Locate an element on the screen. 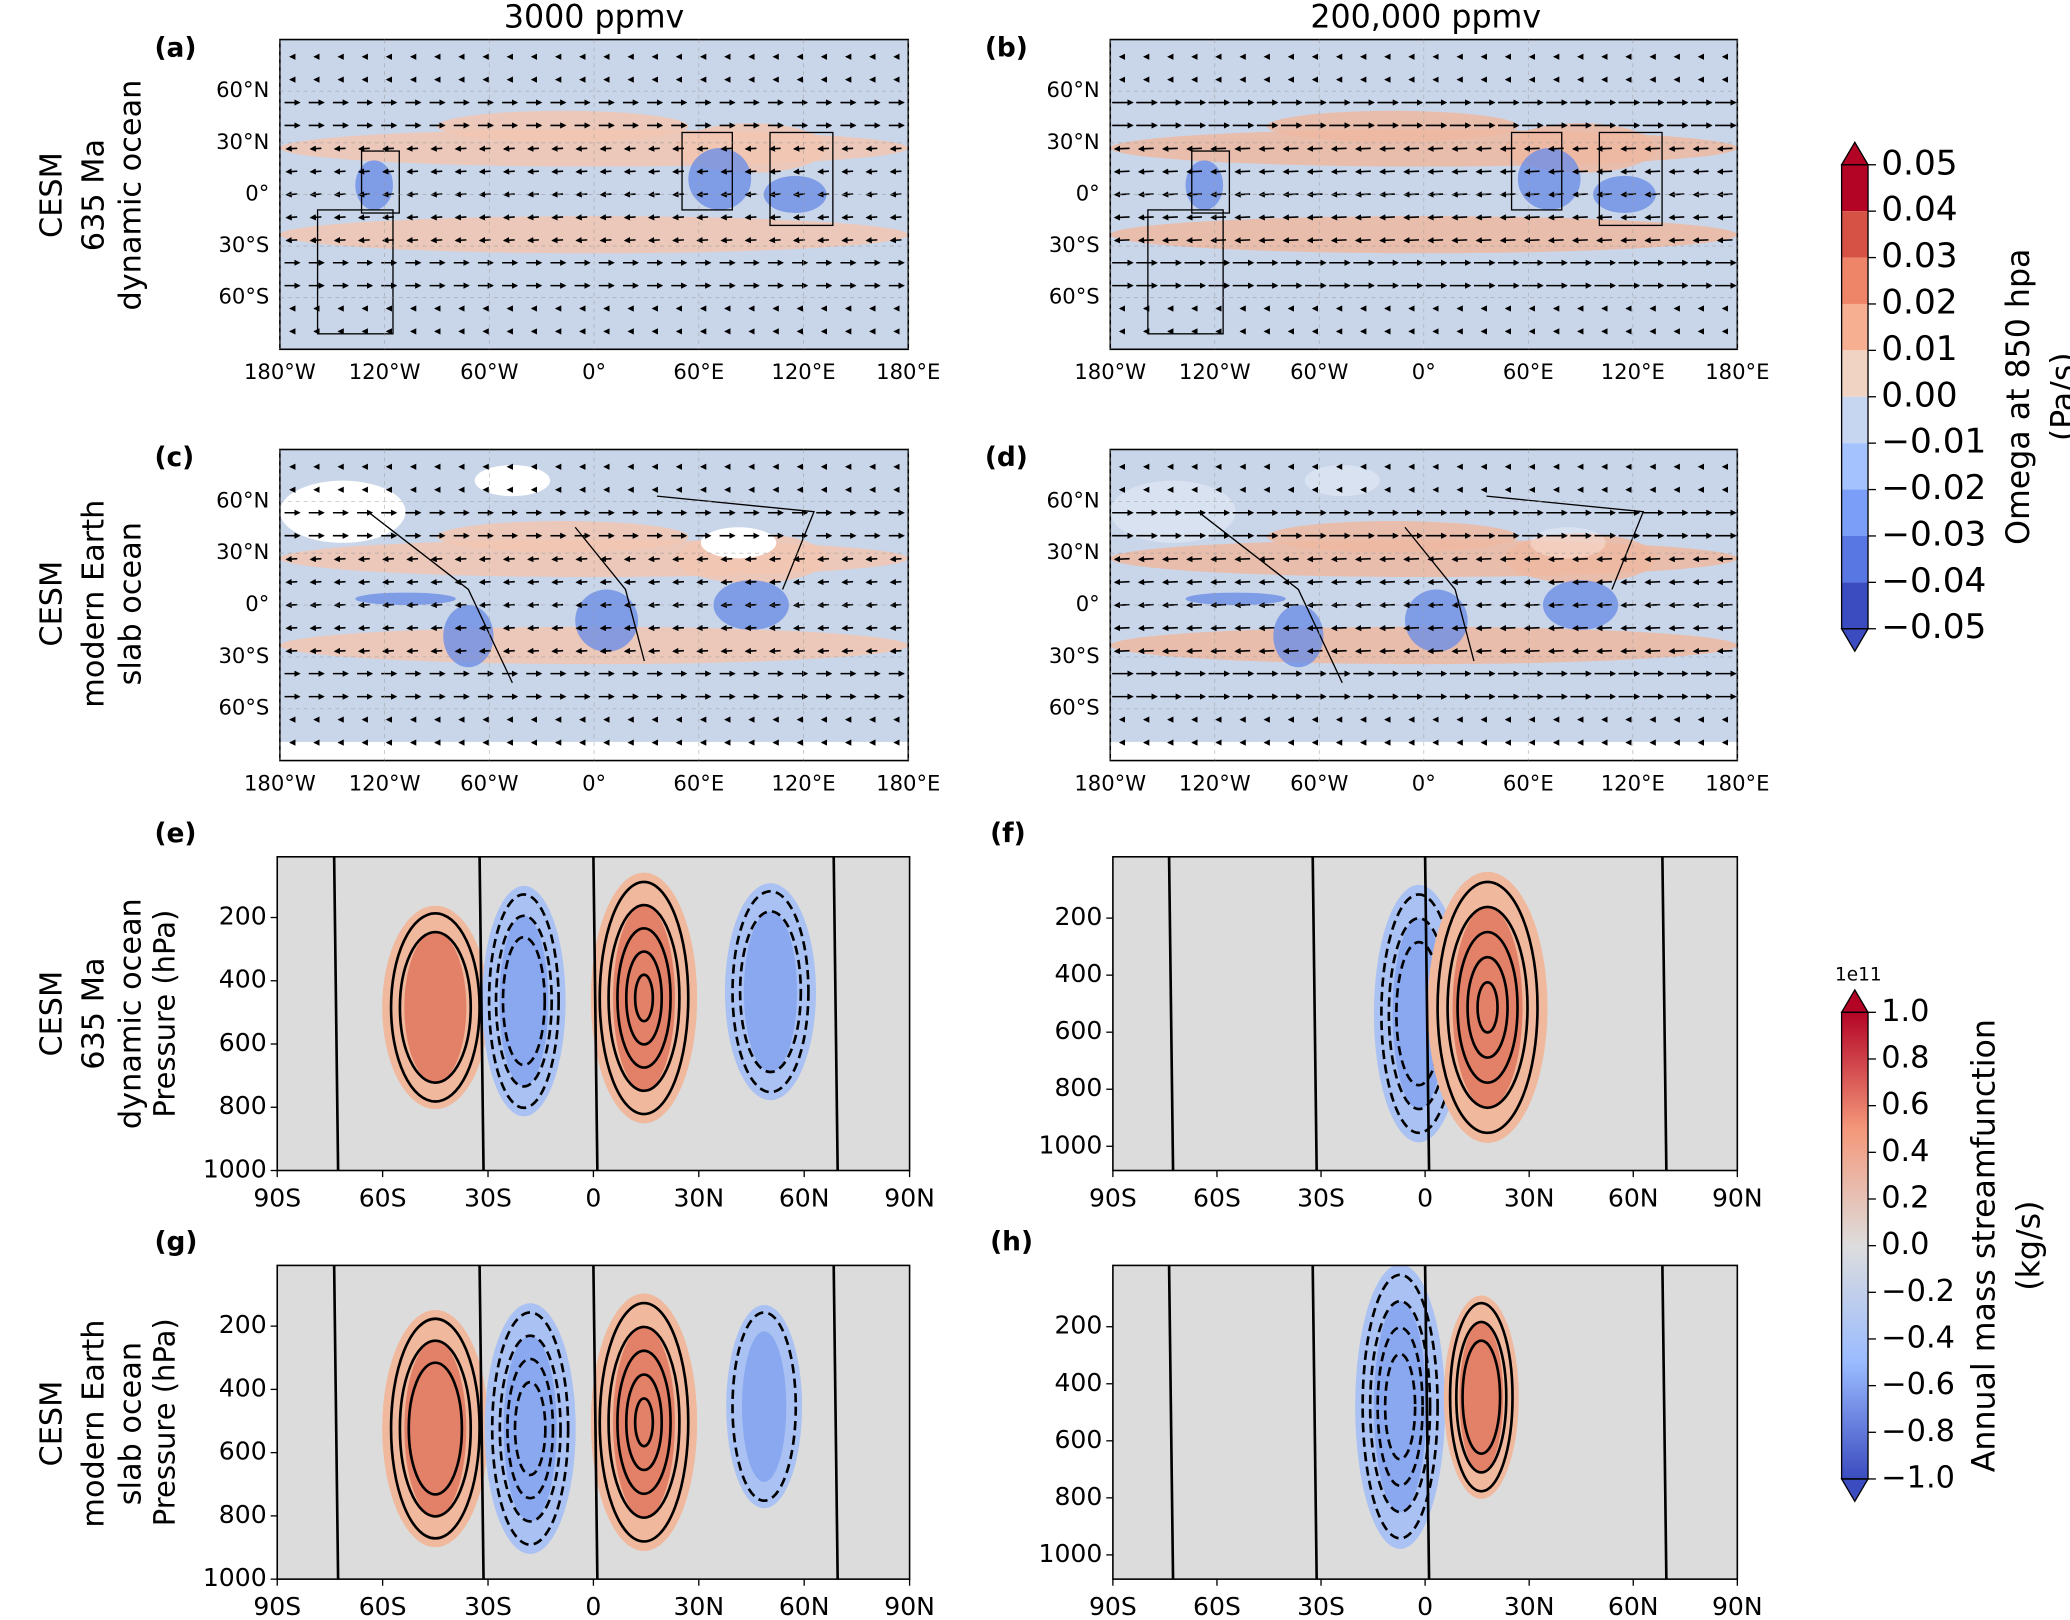 Image resolution: width=2070 pixels, height=1620 pixels. x-tick-label: 120°E is located at coordinates (1633, 371).